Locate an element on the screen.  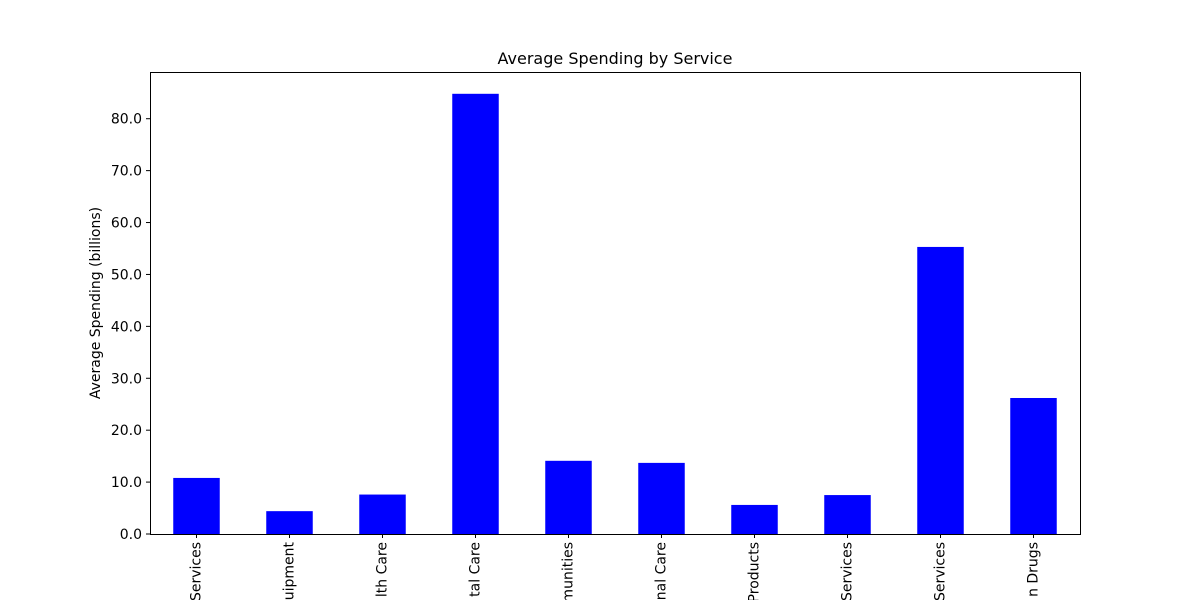
y-tick-label: 60.0 is located at coordinates (126, 224).